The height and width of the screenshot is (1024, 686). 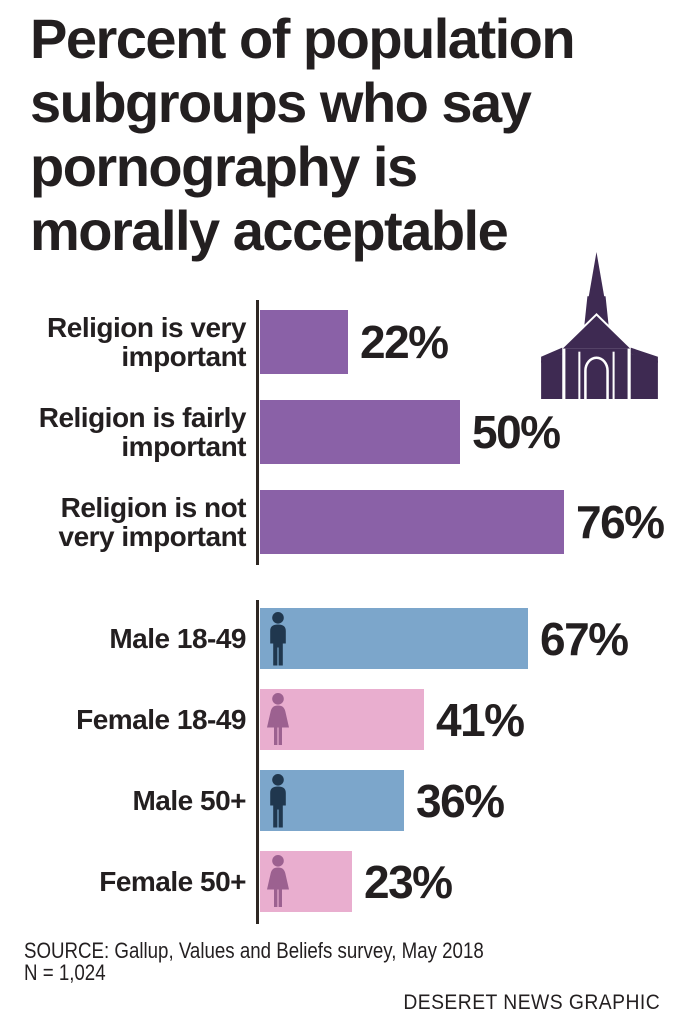 I want to click on church-icon, so click(x=599, y=325).